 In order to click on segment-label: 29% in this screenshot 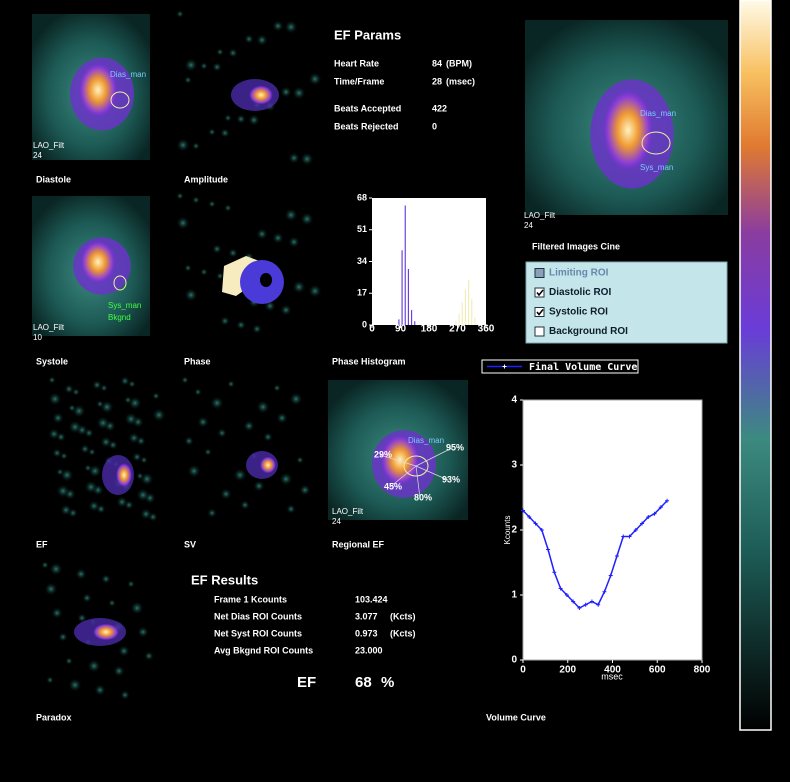, I will do `click(383, 454)`.